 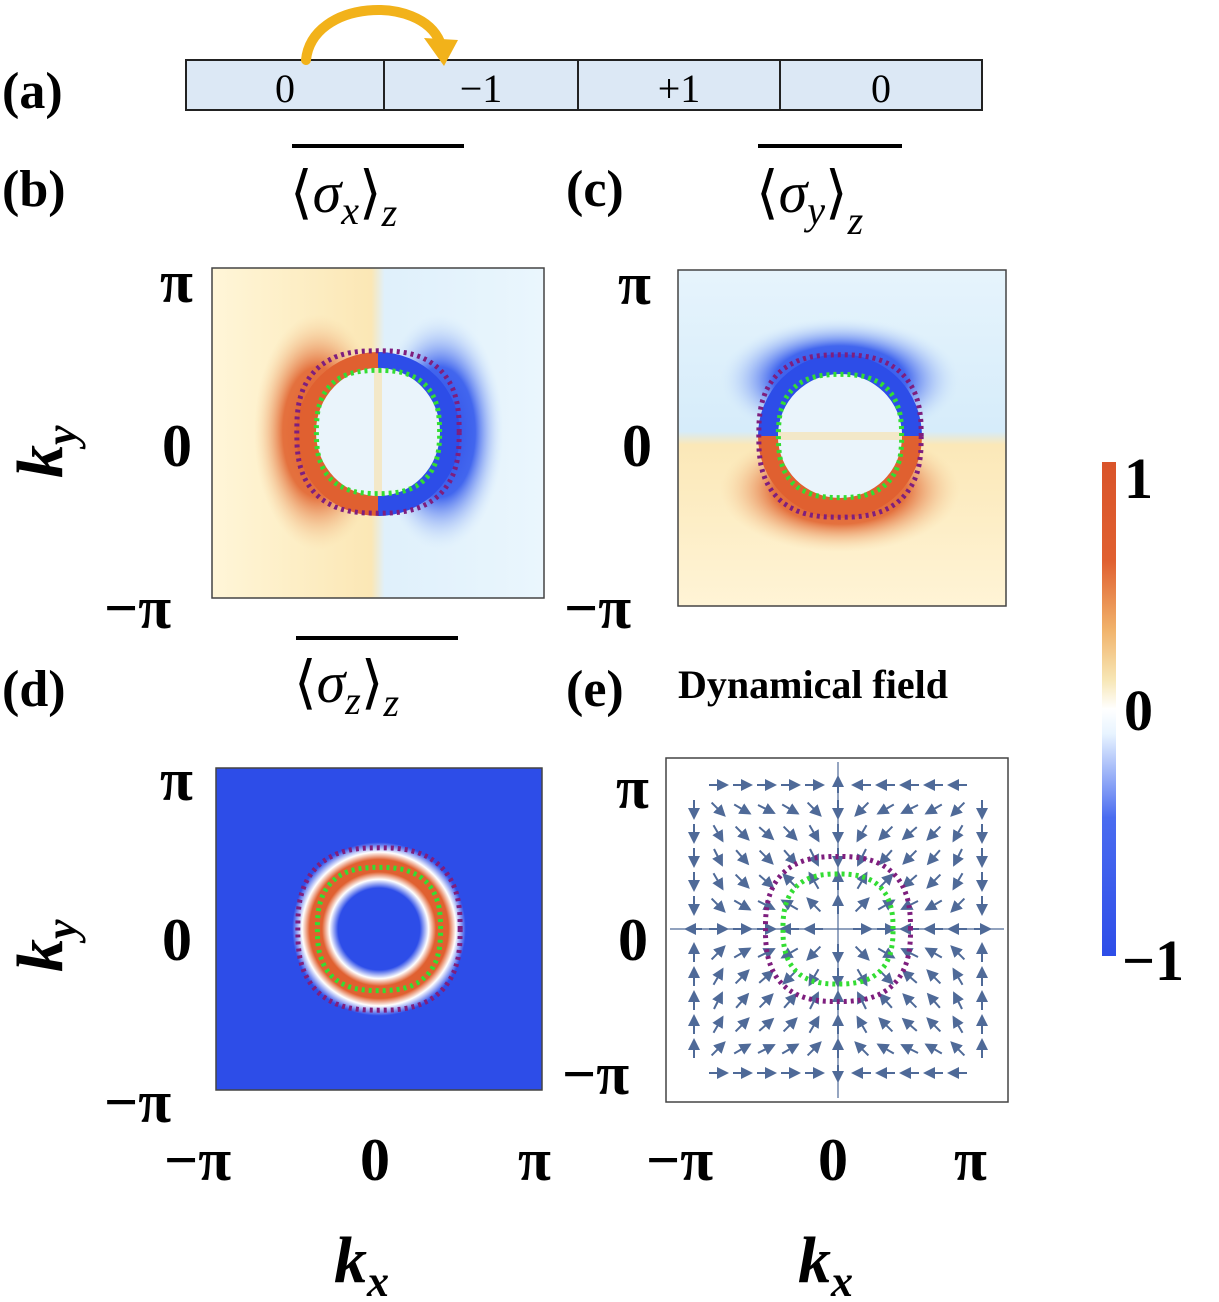 I want to click on frame-c, so click(x=842, y=438).